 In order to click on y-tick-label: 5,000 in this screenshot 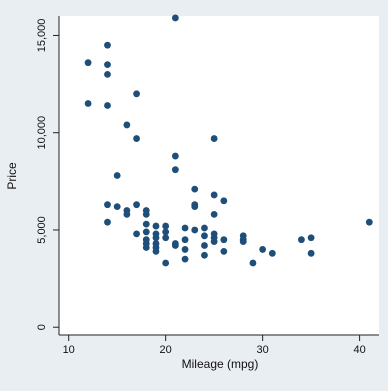, I will do `click(42, 230)`.